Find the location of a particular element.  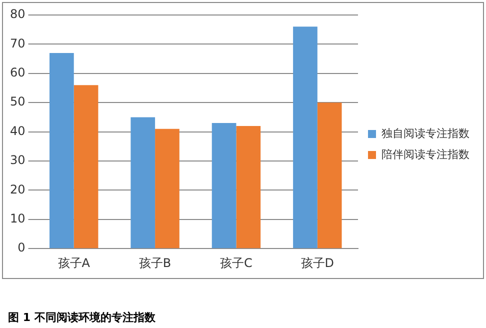

legend-label: 陪伴阅读专注指数 is located at coordinates (426, 154).